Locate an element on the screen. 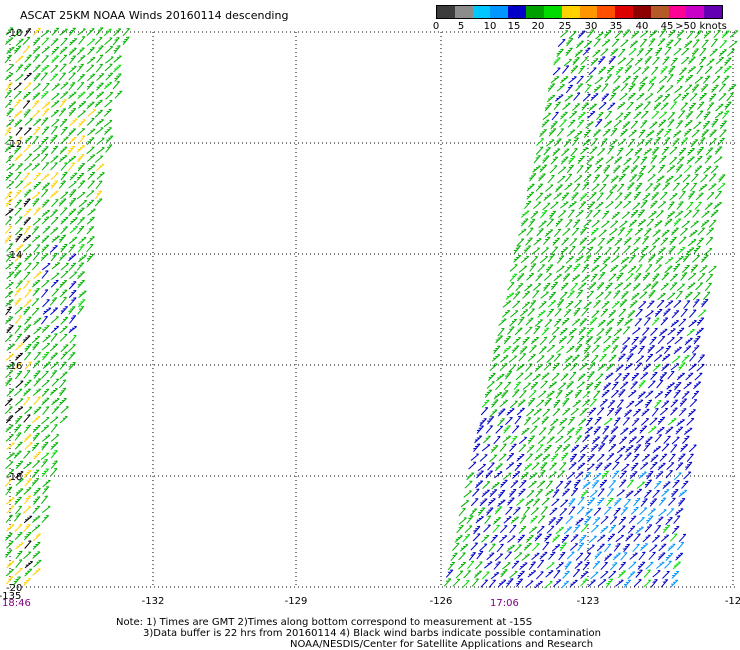 The image size is (740, 650). legend-swatch is located at coordinates (588, 12).